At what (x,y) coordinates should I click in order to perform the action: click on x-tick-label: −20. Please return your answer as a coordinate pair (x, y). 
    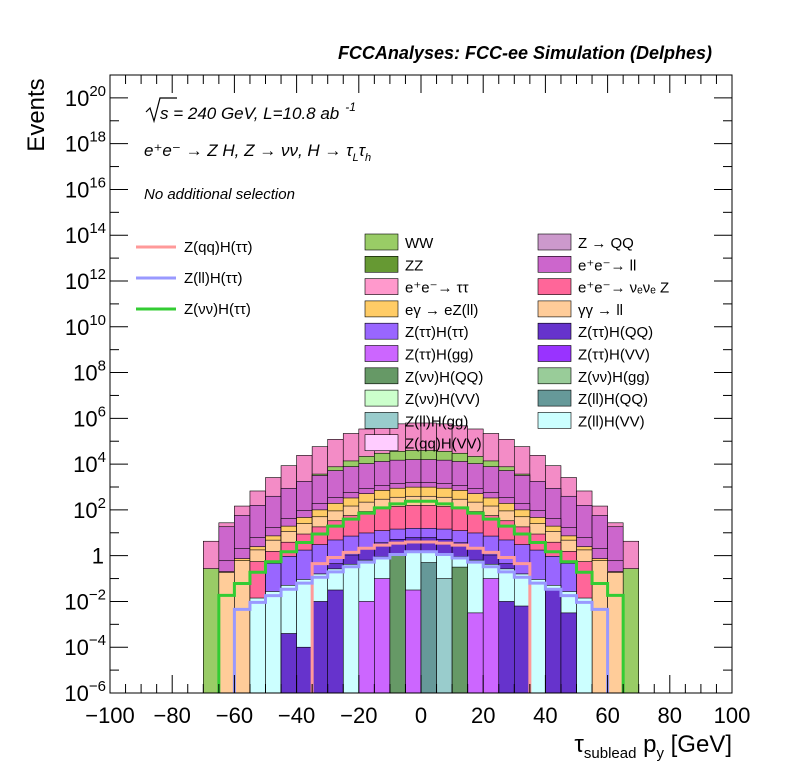
    Looking at the image, I should click on (358, 715).